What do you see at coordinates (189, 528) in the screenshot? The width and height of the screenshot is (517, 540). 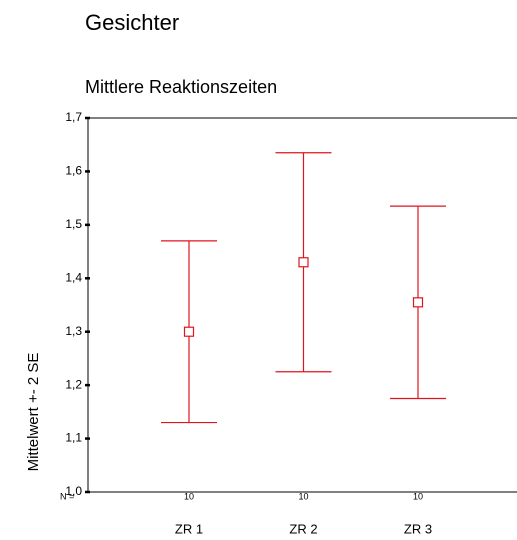 I see `x-tick-label: ZR 1` at bounding box center [189, 528].